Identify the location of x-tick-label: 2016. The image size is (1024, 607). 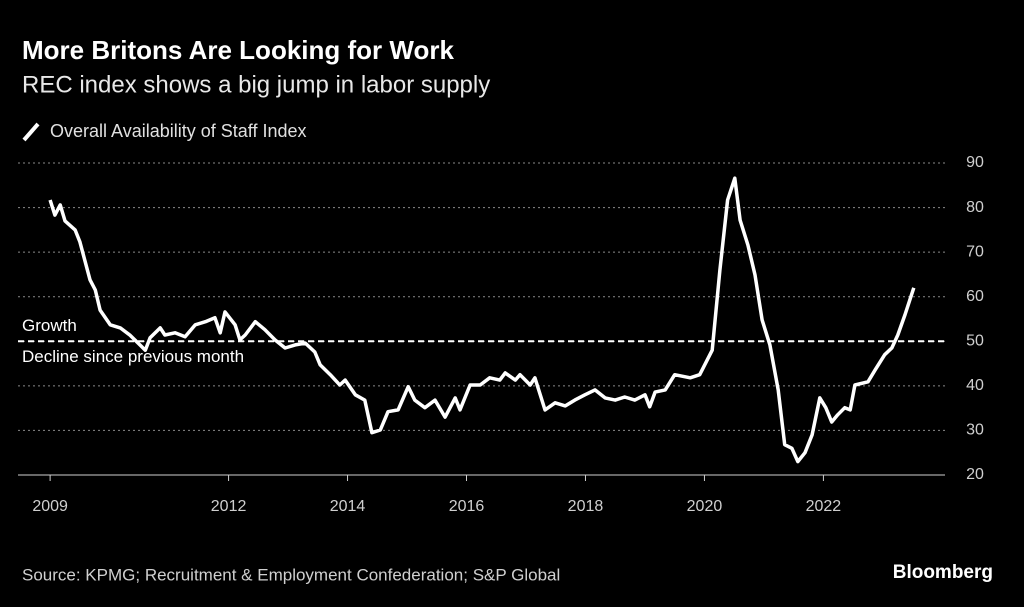
(467, 506).